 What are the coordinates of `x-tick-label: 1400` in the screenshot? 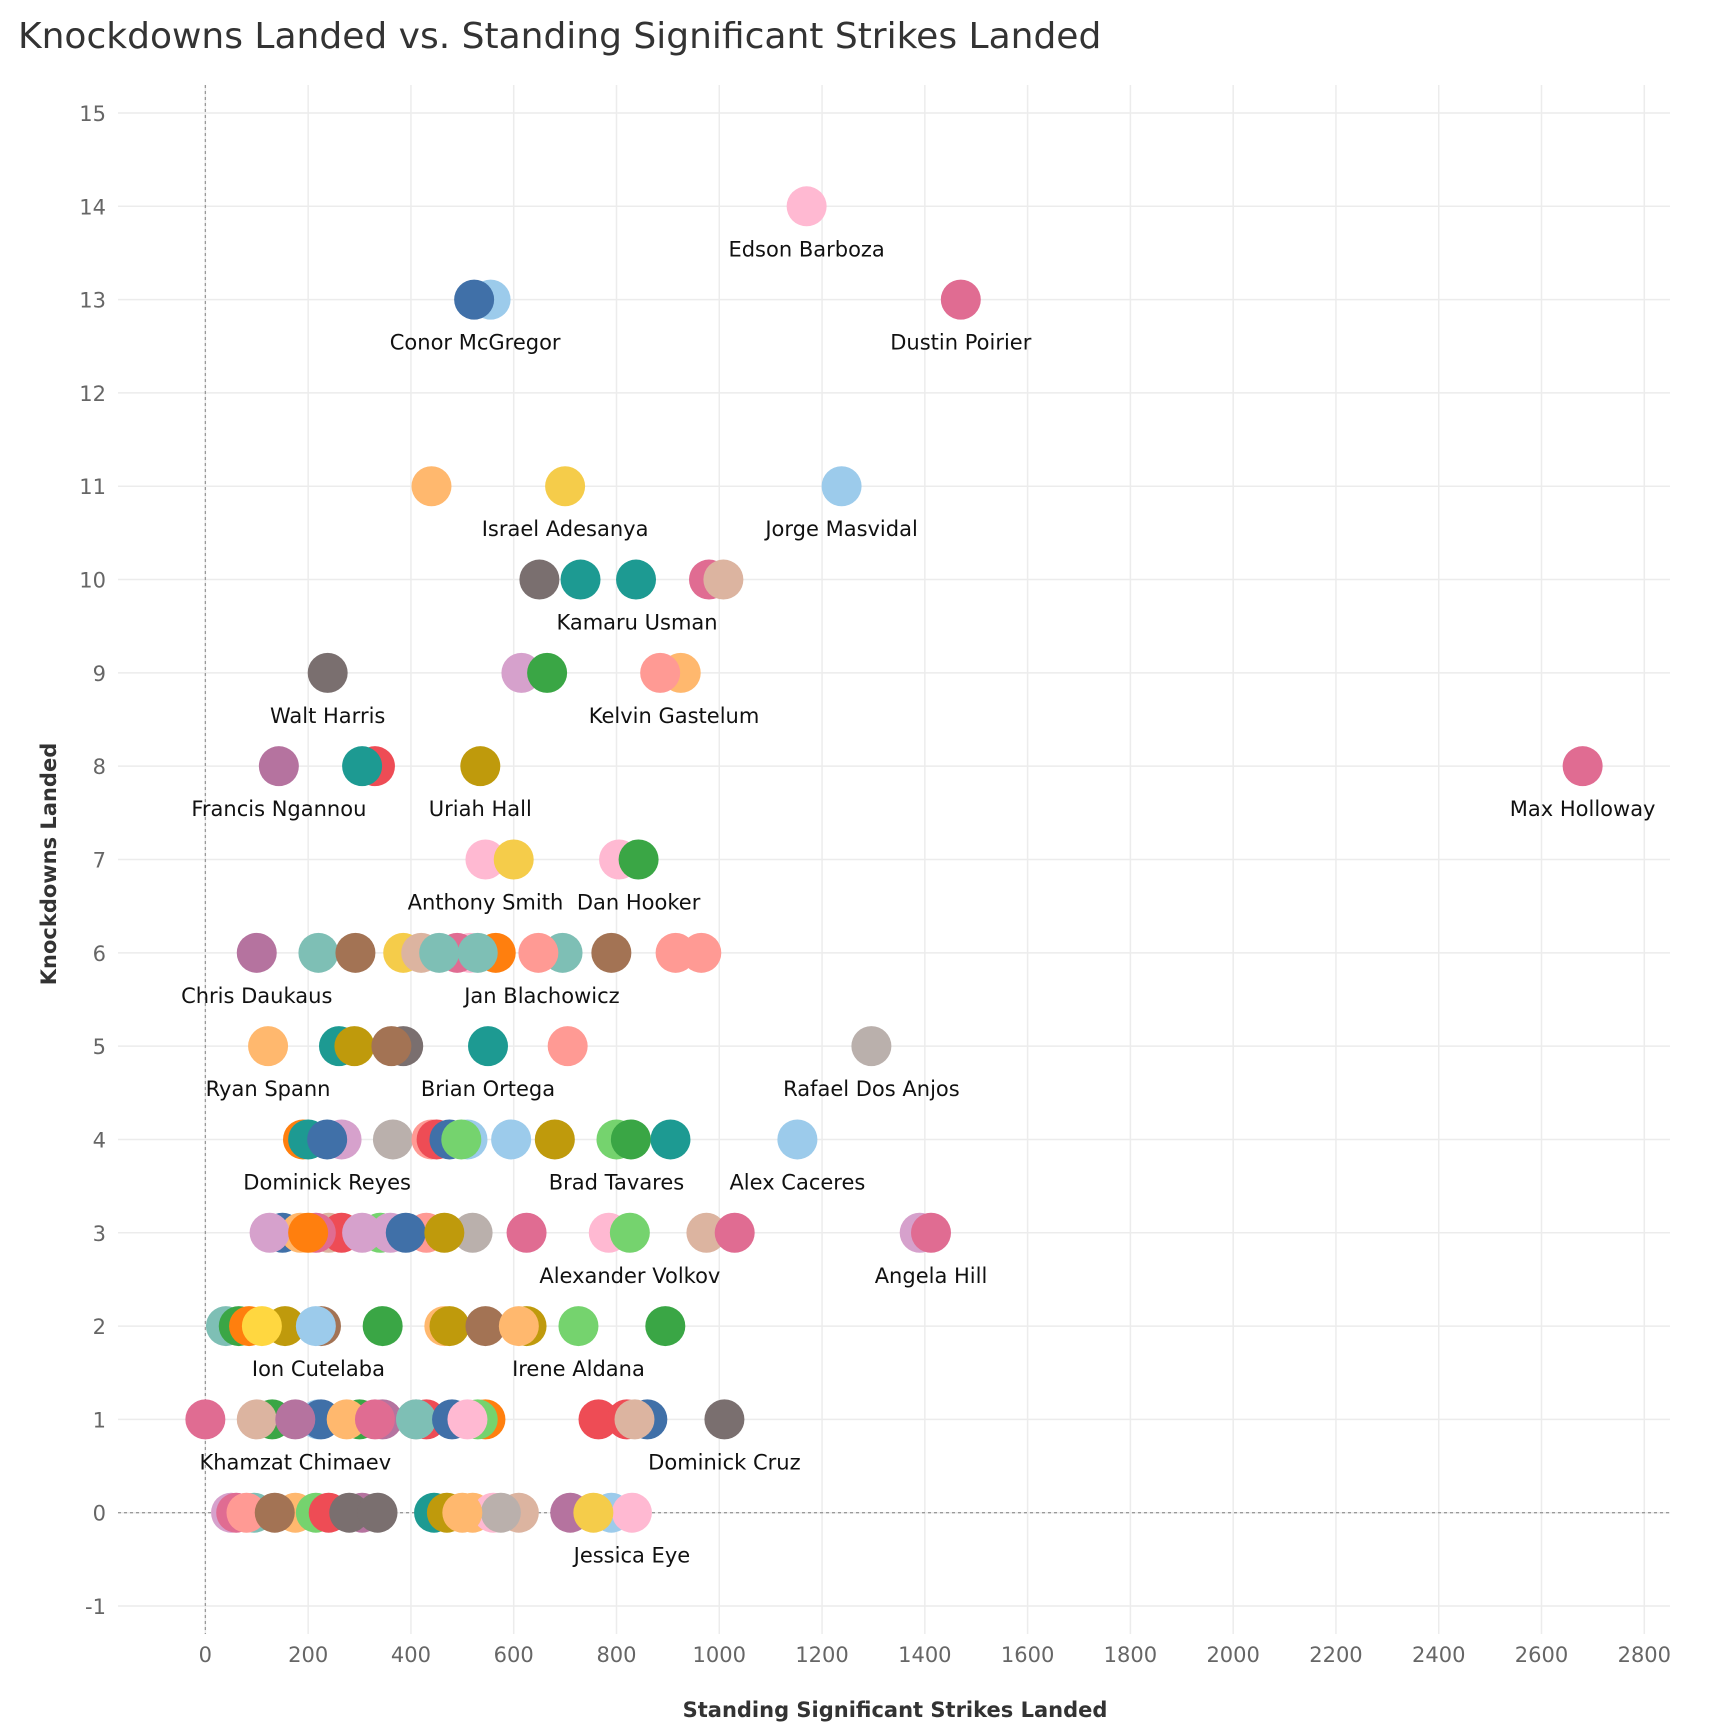 It's located at (924, 1655).